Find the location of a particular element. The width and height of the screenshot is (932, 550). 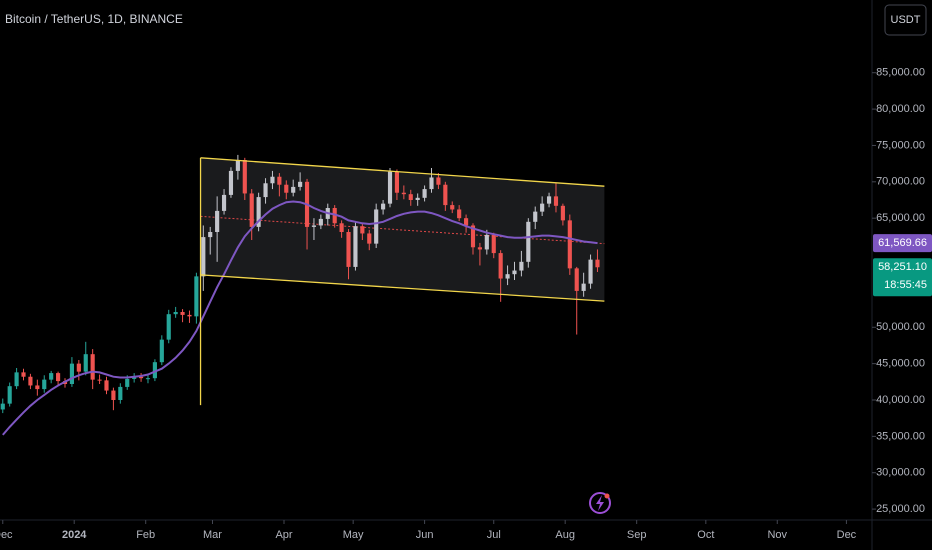

y-tick-label: 50,000.00 is located at coordinates (900, 327).